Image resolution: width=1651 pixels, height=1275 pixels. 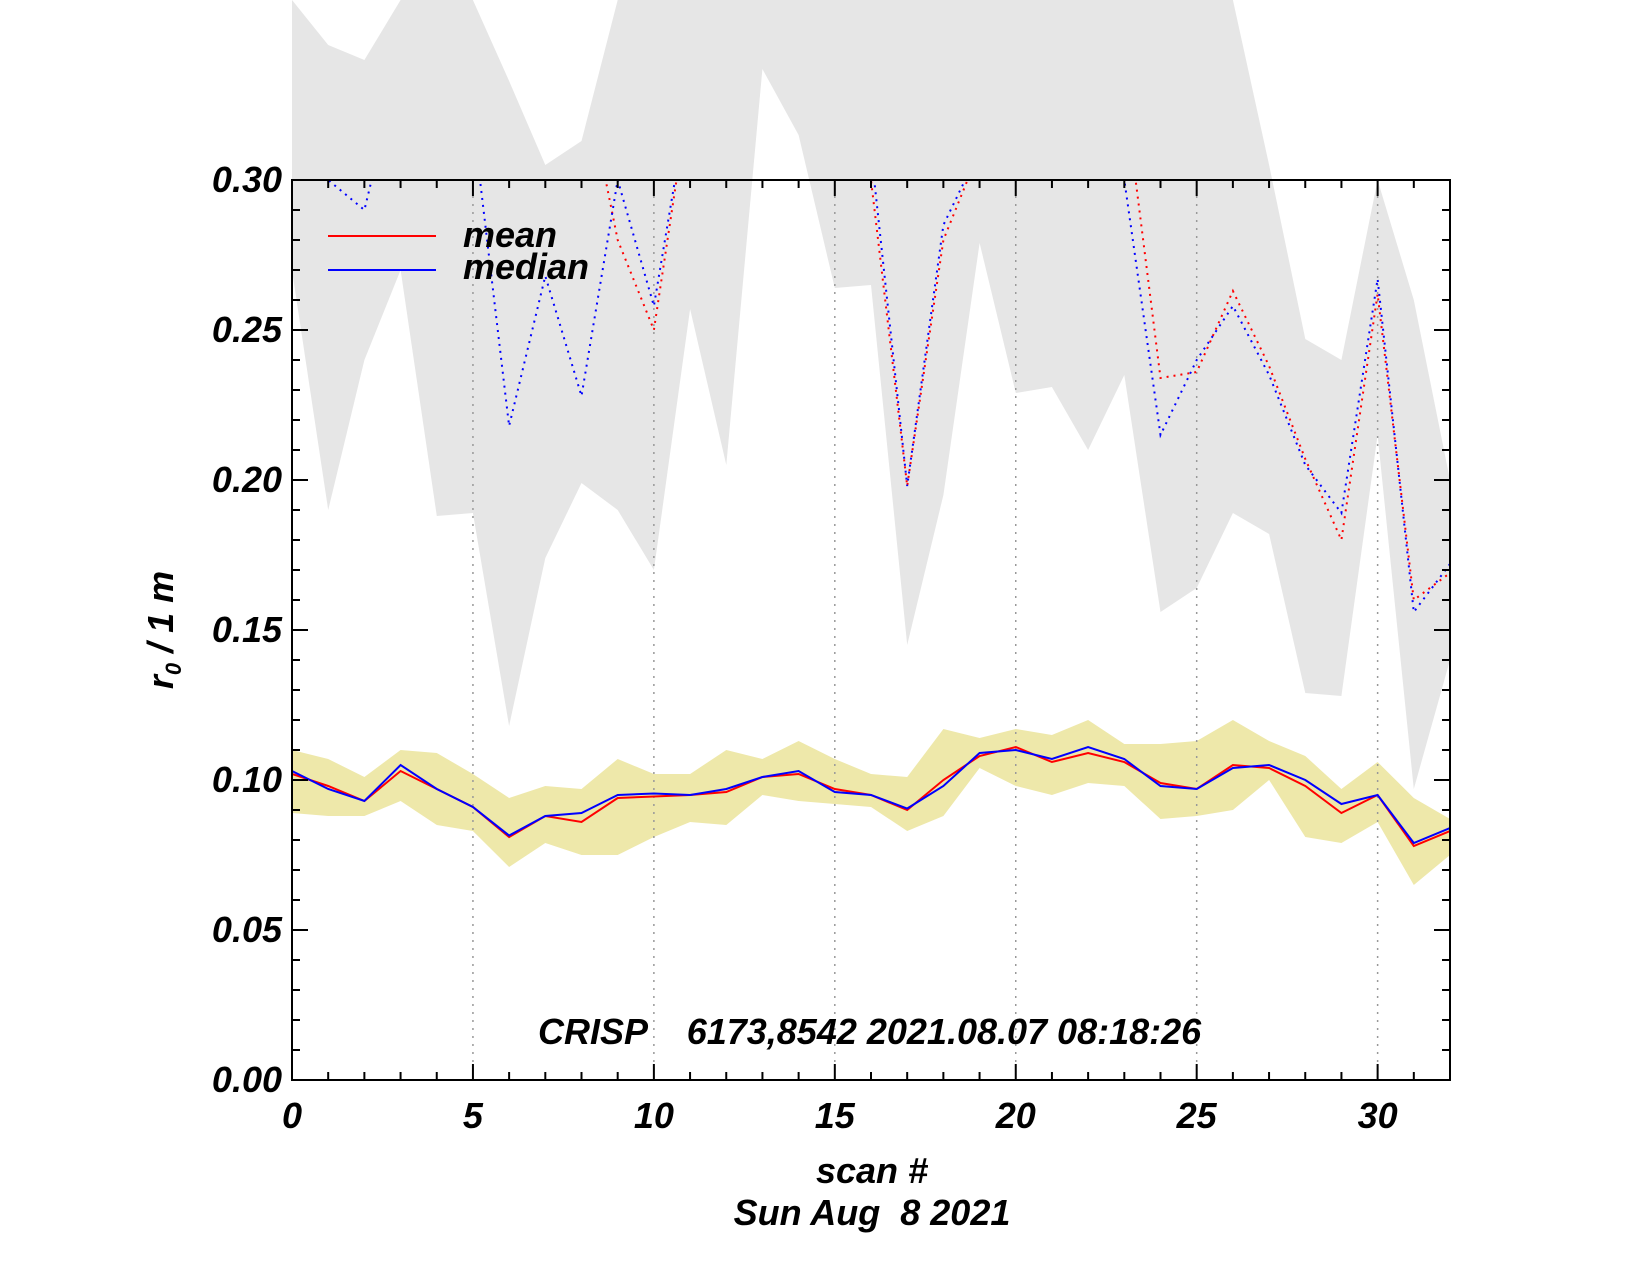 I want to click on y-tick-label-6: 0.30, so click(x=247, y=179).